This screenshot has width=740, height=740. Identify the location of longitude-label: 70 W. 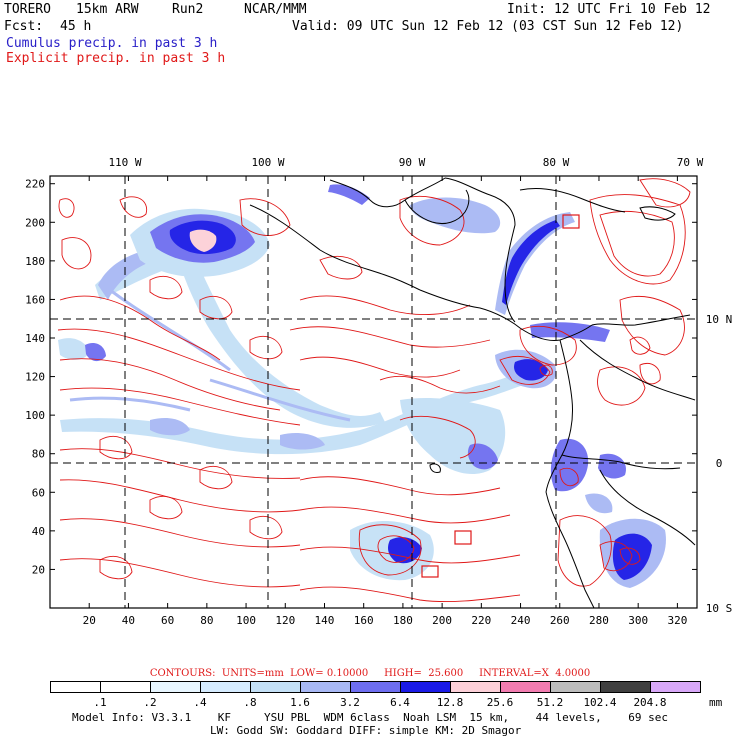
(690, 162).